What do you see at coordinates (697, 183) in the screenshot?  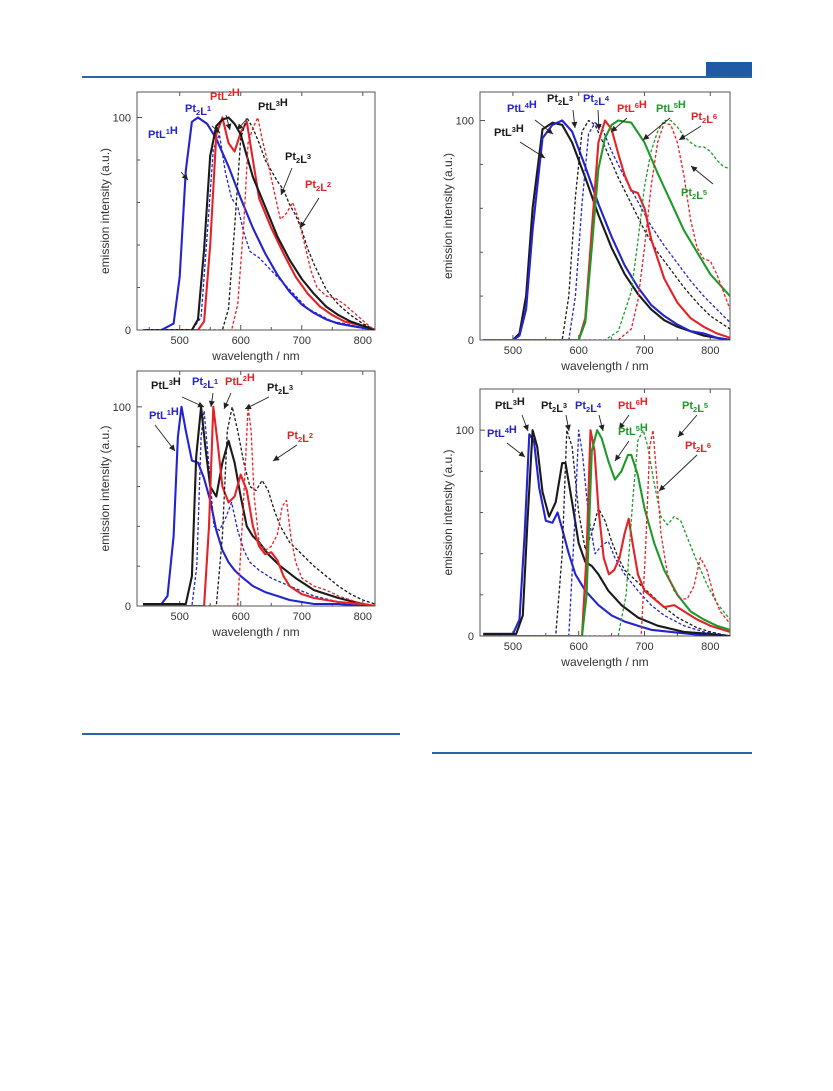 I see `annotation-pt2l5: Pt2L5` at bounding box center [697, 183].